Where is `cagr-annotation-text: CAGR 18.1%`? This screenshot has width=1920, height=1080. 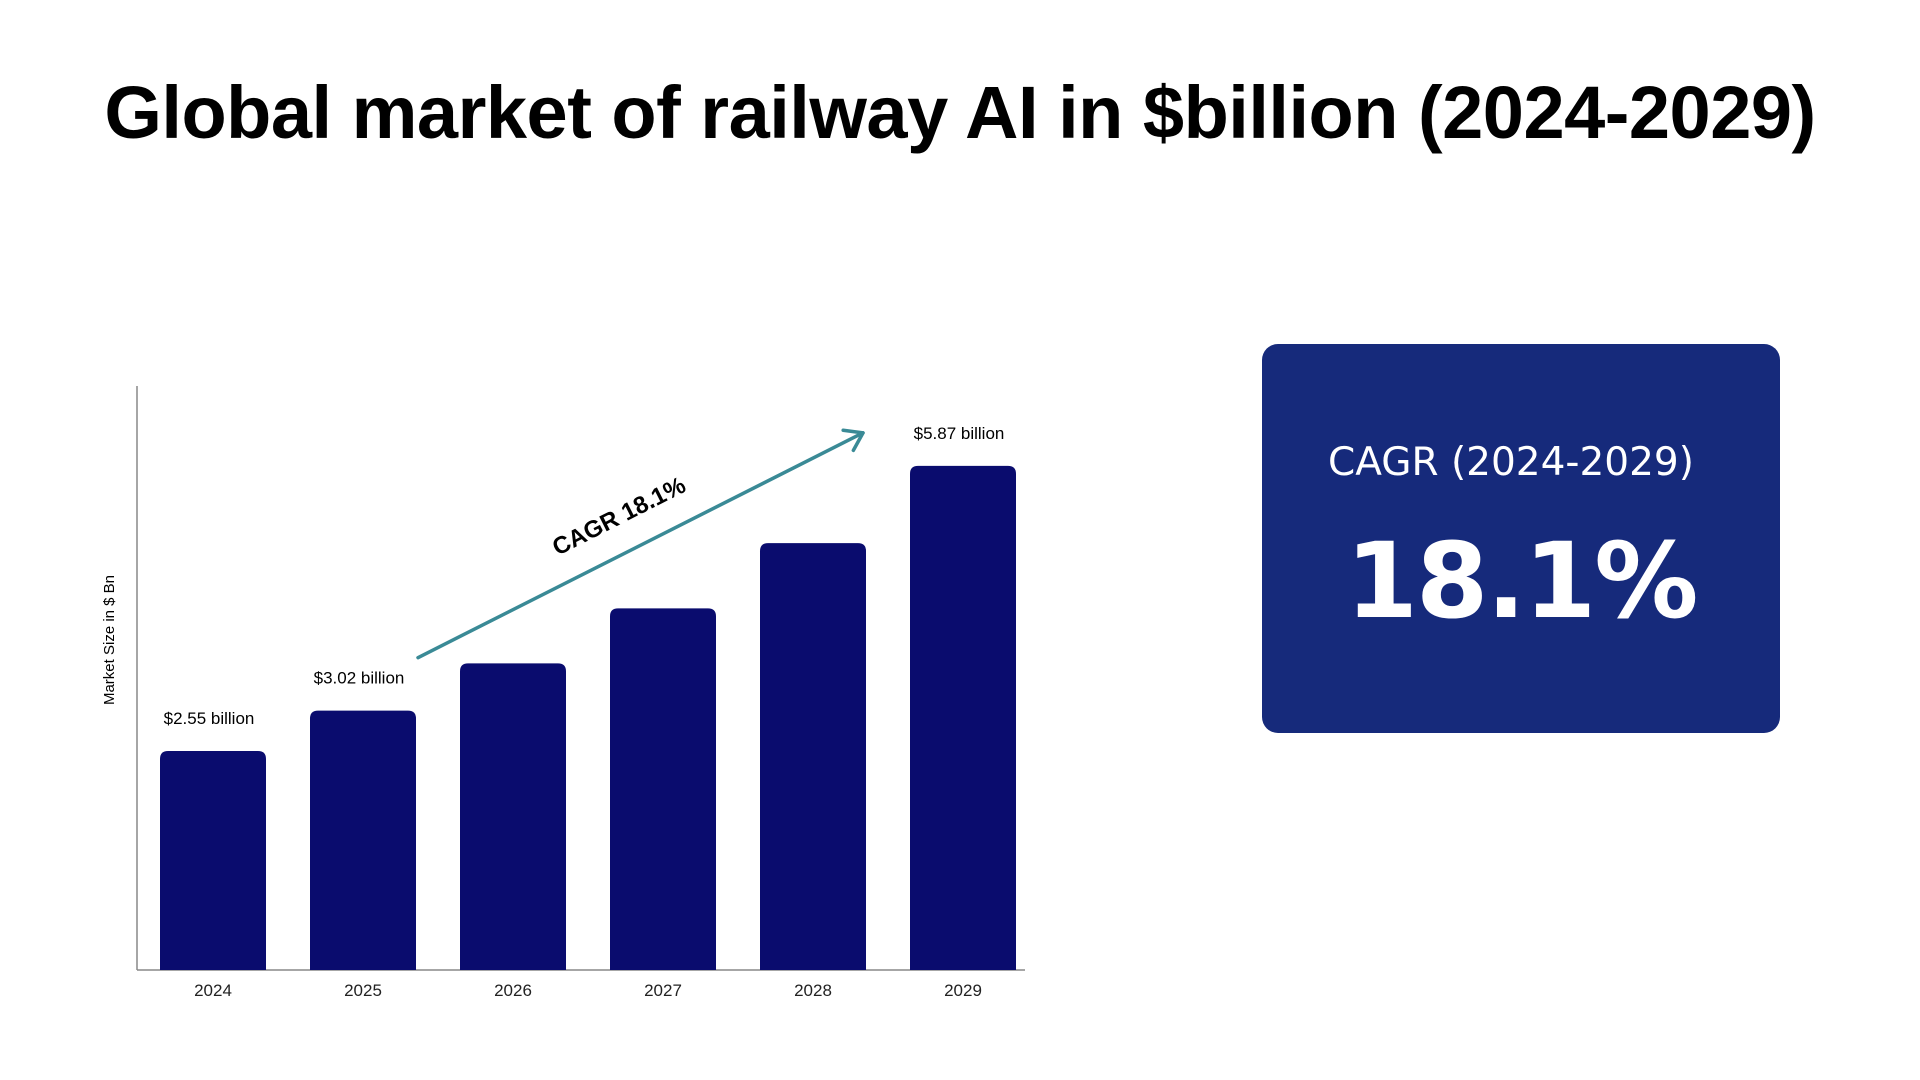 cagr-annotation-text: CAGR 18.1% is located at coordinates (619, 517).